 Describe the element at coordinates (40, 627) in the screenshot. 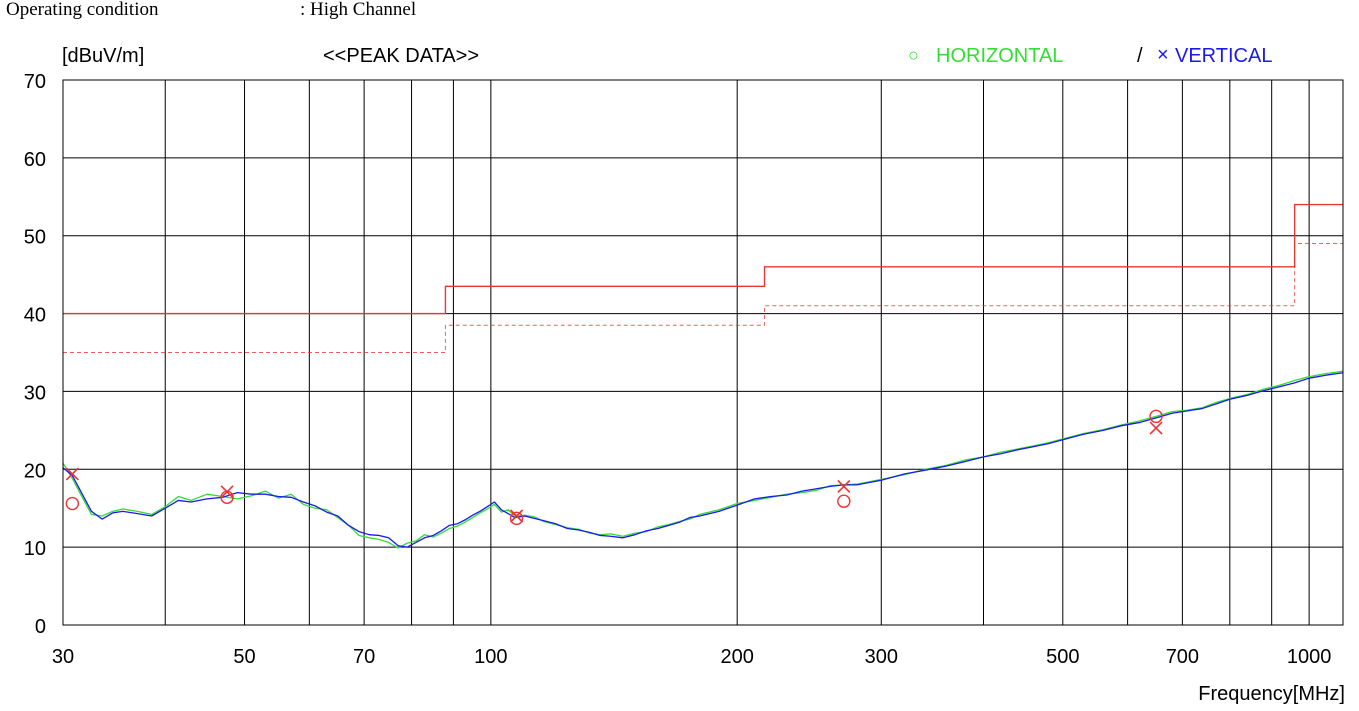

I see `y-tick-label: 0` at that location.